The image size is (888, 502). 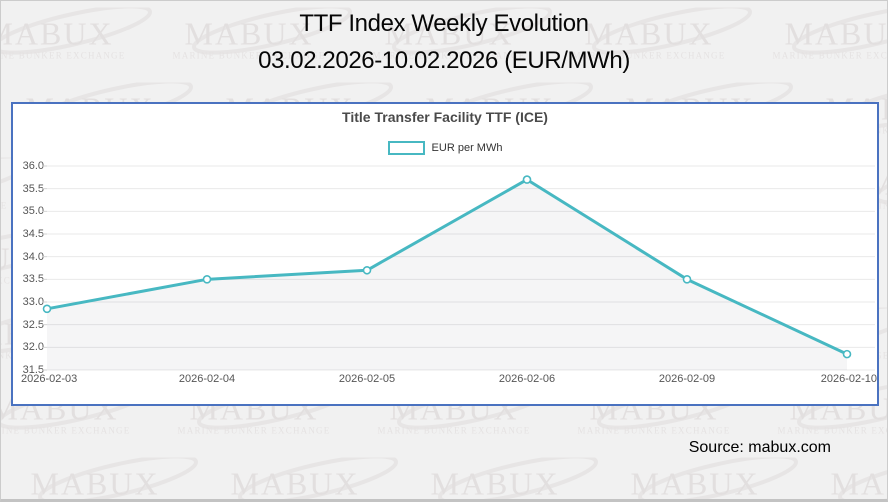 I want to click on x-axis-label: 2026-02-03, so click(x=49, y=379).